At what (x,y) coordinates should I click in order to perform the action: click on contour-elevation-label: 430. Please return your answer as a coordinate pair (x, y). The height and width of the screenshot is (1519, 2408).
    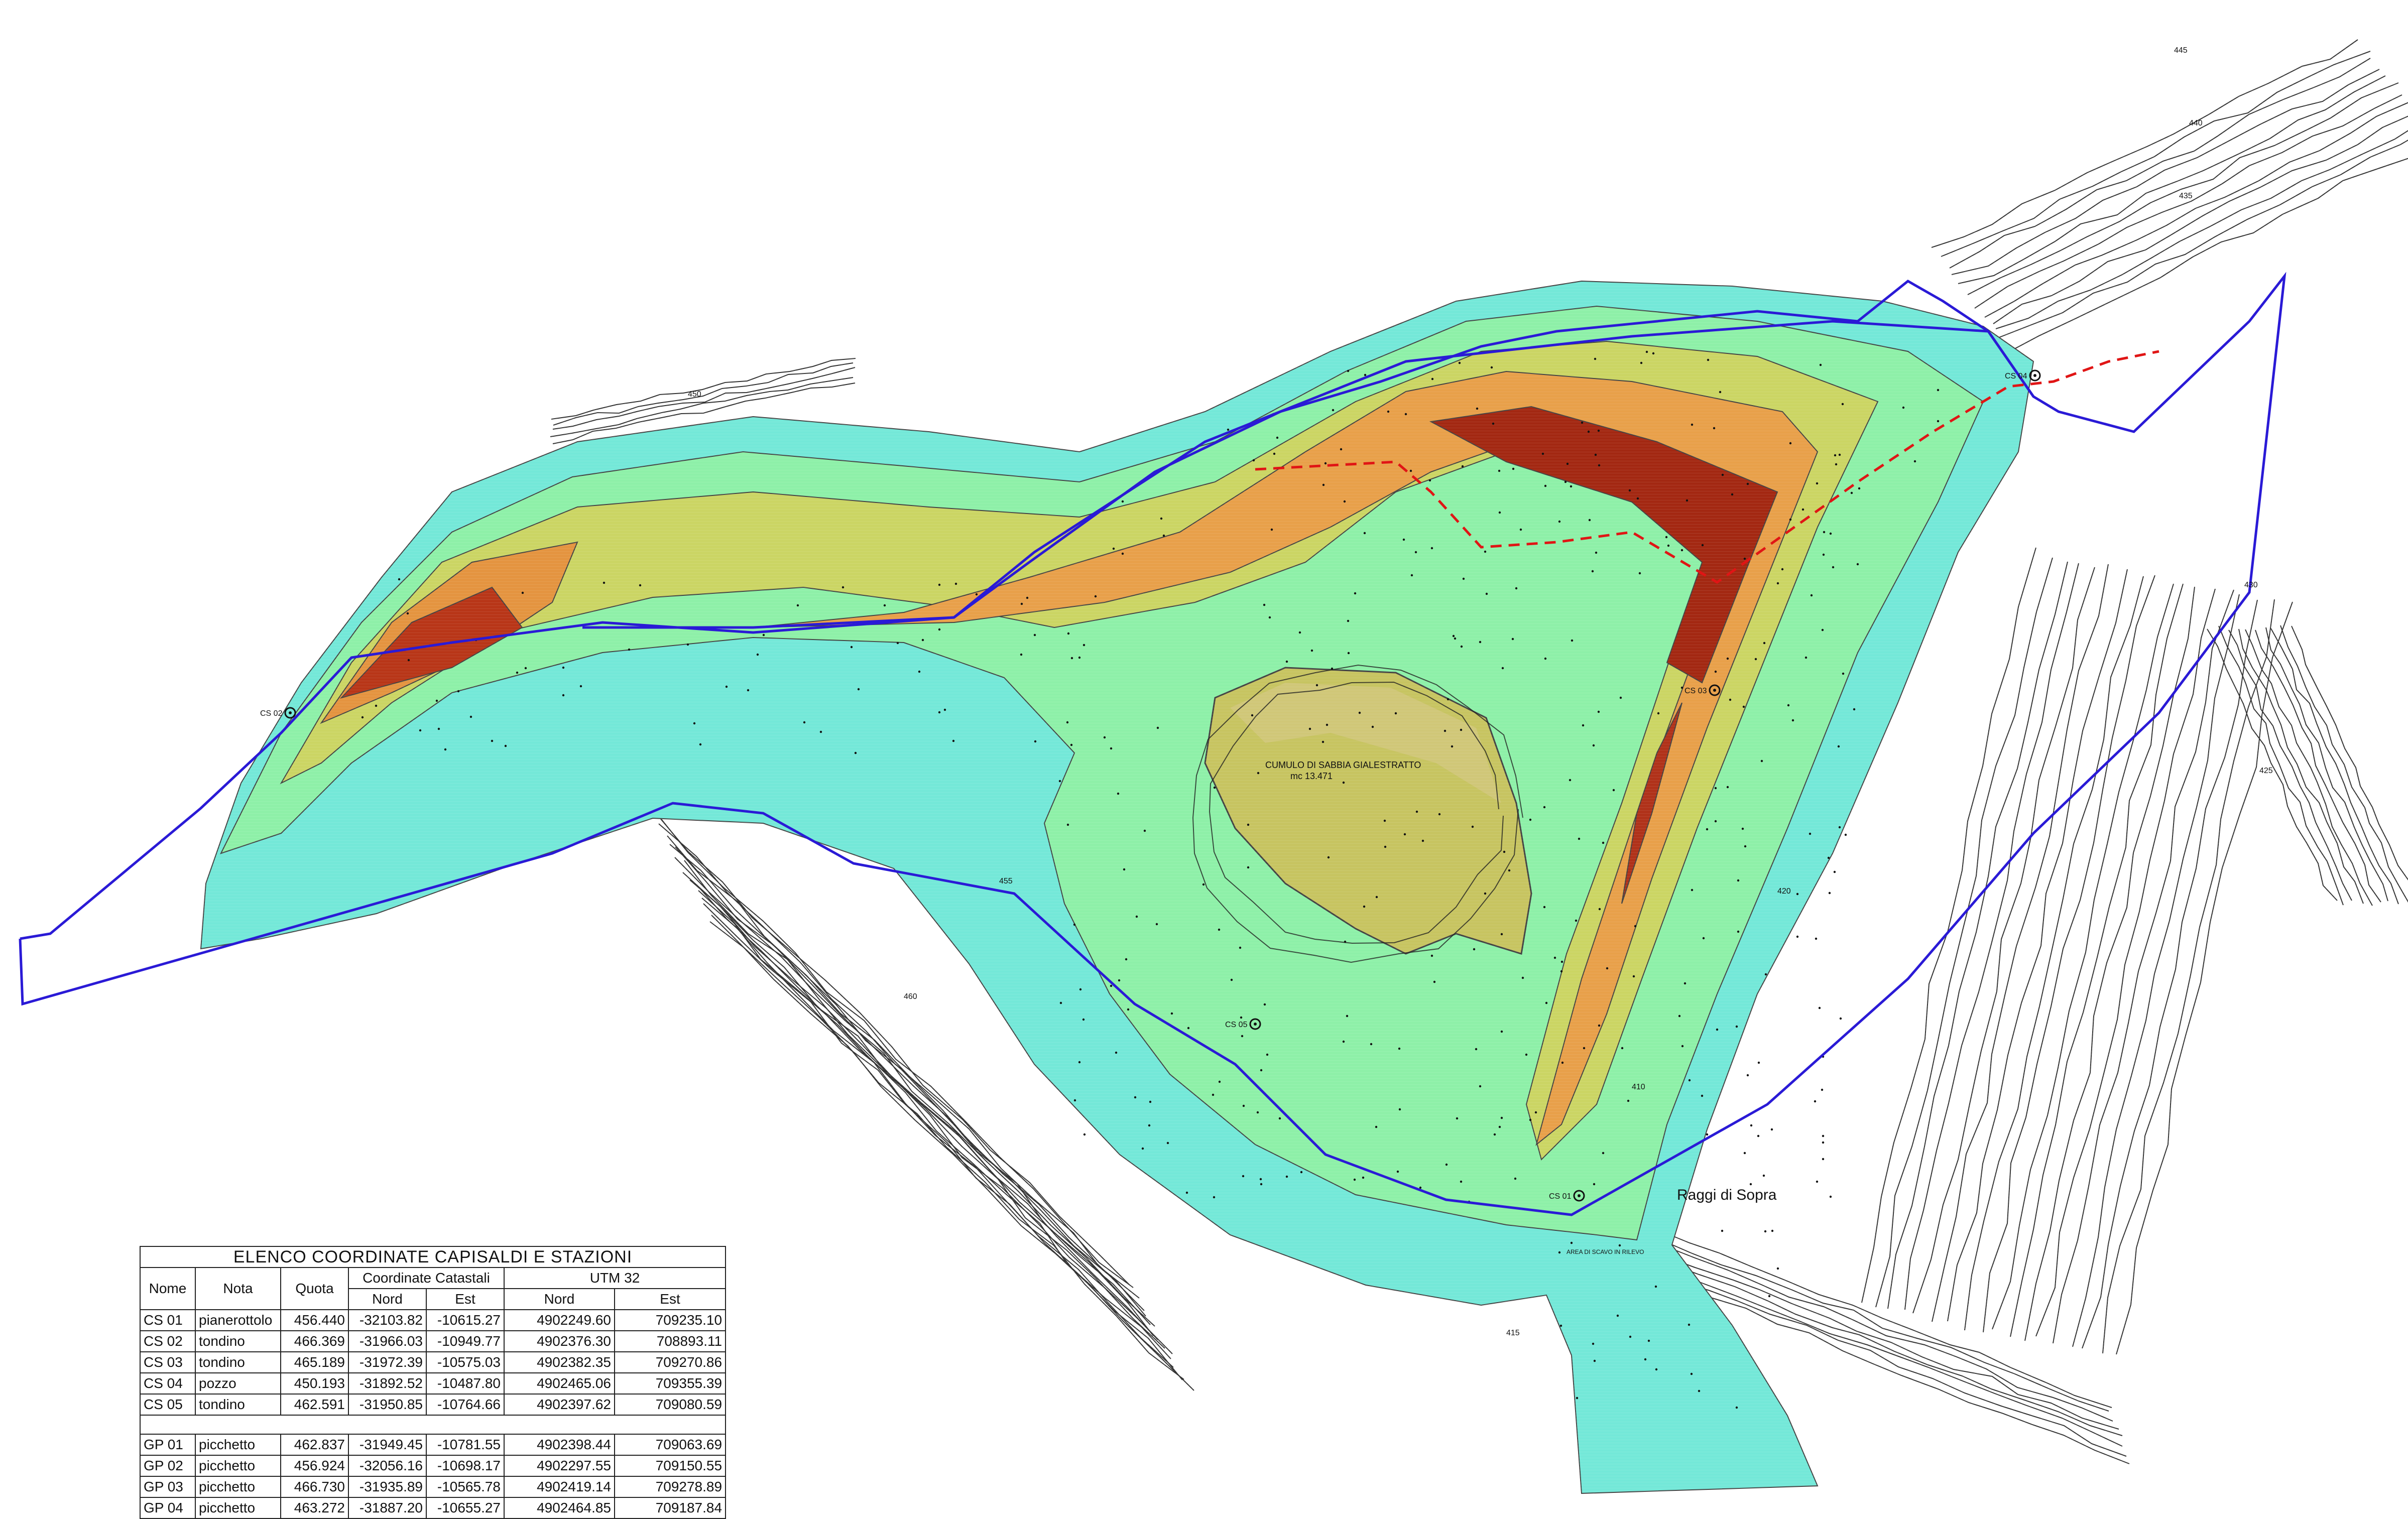
    Looking at the image, I should click on (2251, 585).